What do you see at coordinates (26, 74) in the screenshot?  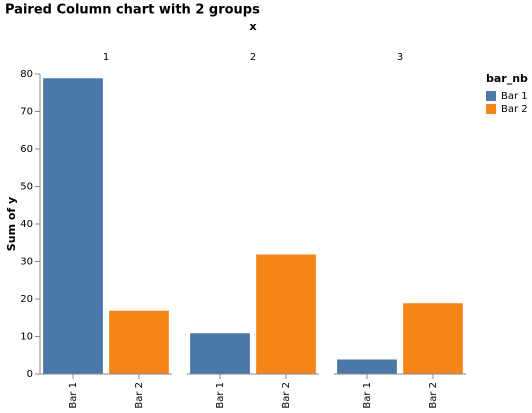 I see `y-tick-label: 80` at bounding box center [26, 74].